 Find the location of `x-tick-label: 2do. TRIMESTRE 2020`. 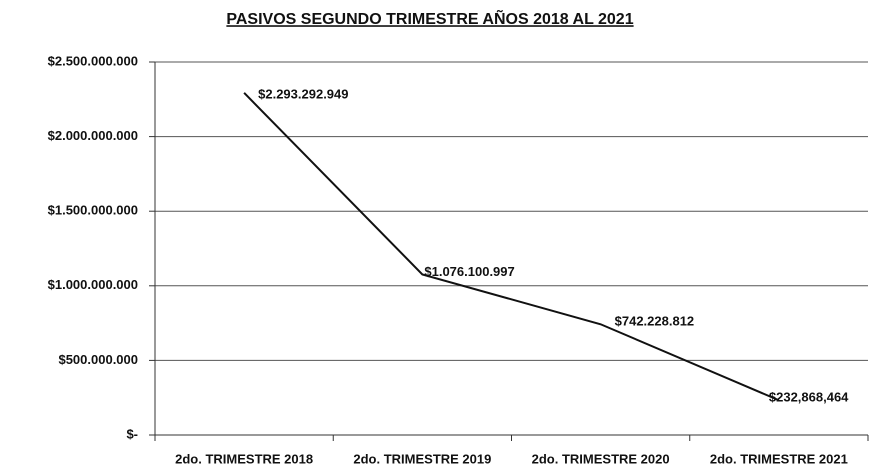

x-tick-label: 2do. TRIMESTRE 2020 is located at coordinates (601, 458).